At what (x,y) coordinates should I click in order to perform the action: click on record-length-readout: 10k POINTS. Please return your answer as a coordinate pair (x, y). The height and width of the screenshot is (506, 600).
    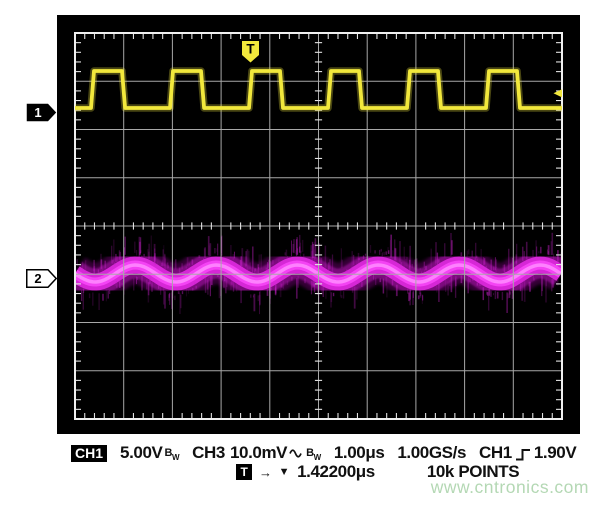
    Looking at the image, I should click on (473, 471).